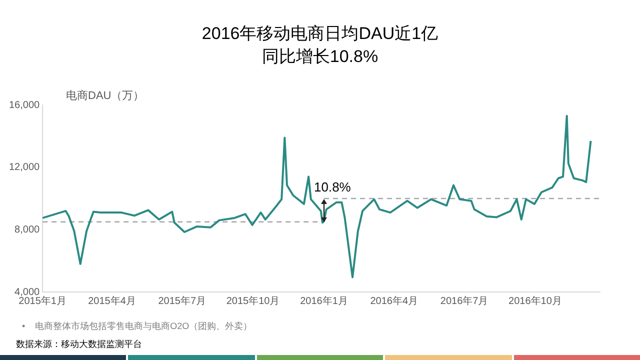 The image size is (640, 360). I want to click on y-axis-title: 电商DAU（万）, so click(105, 95).